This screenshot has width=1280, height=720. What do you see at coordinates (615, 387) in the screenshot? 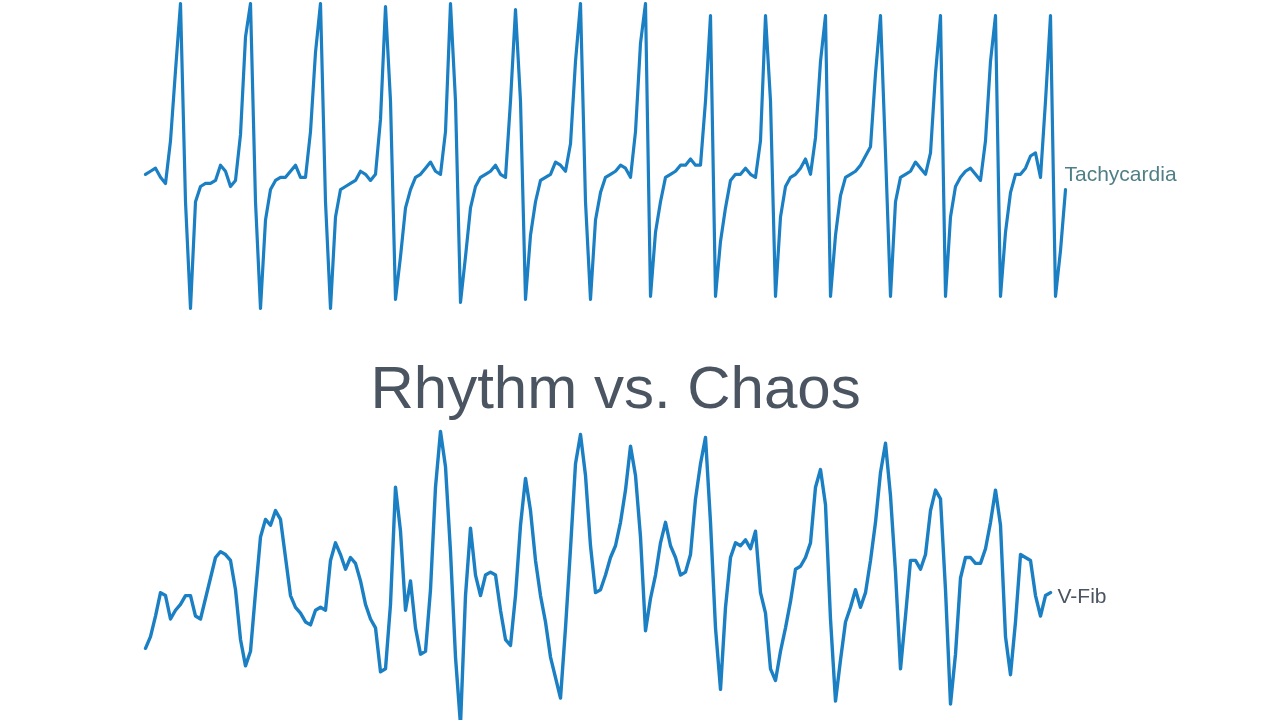
I see `chart-title: Rhythm vs. Chaos` at bounding box center [615, 387].